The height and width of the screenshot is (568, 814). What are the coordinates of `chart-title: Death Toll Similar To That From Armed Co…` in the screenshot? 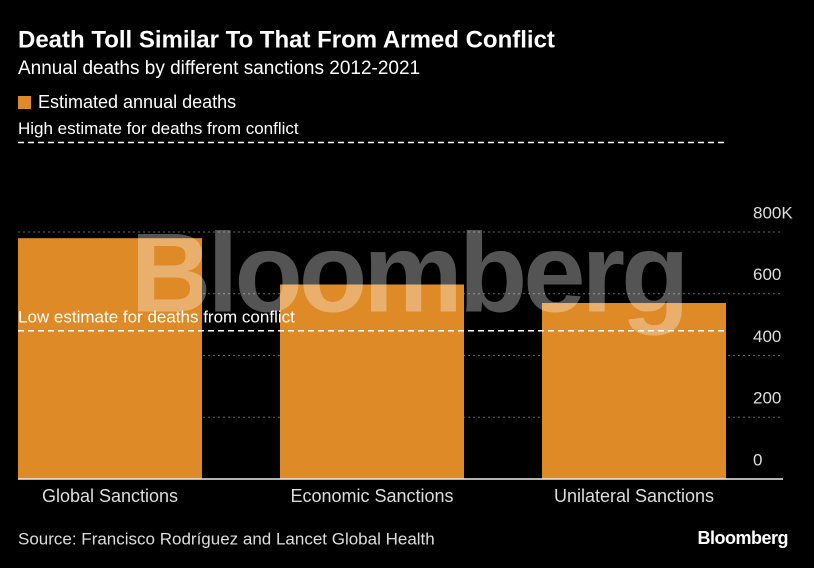 It's located at (286, 39).